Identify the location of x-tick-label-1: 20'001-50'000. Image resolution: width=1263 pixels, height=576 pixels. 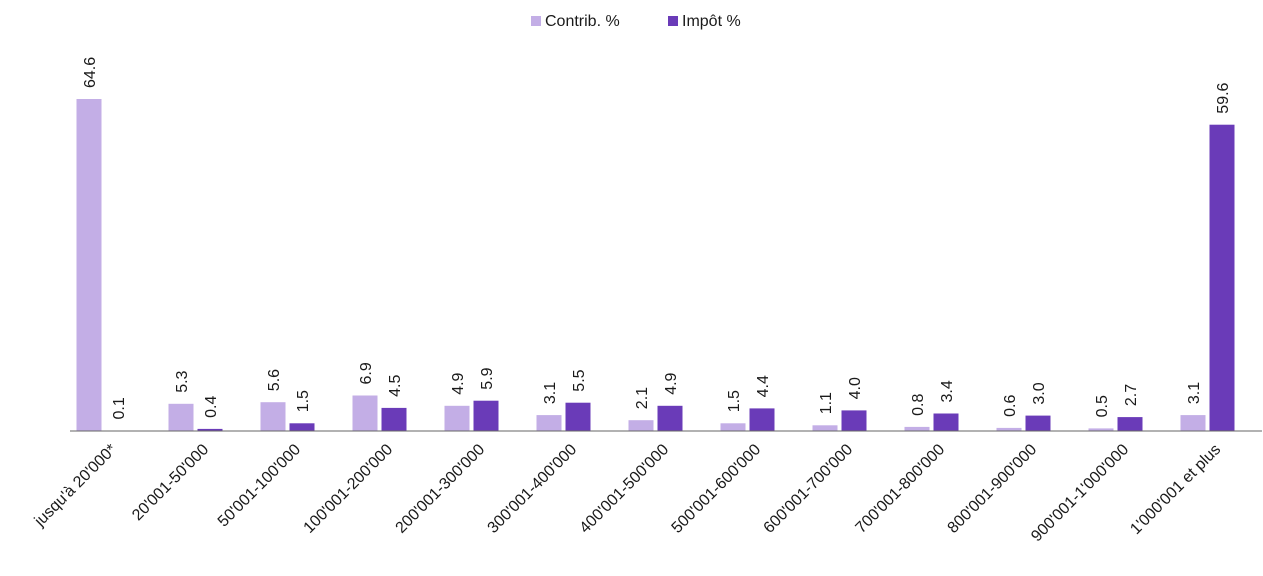
(170, 482).